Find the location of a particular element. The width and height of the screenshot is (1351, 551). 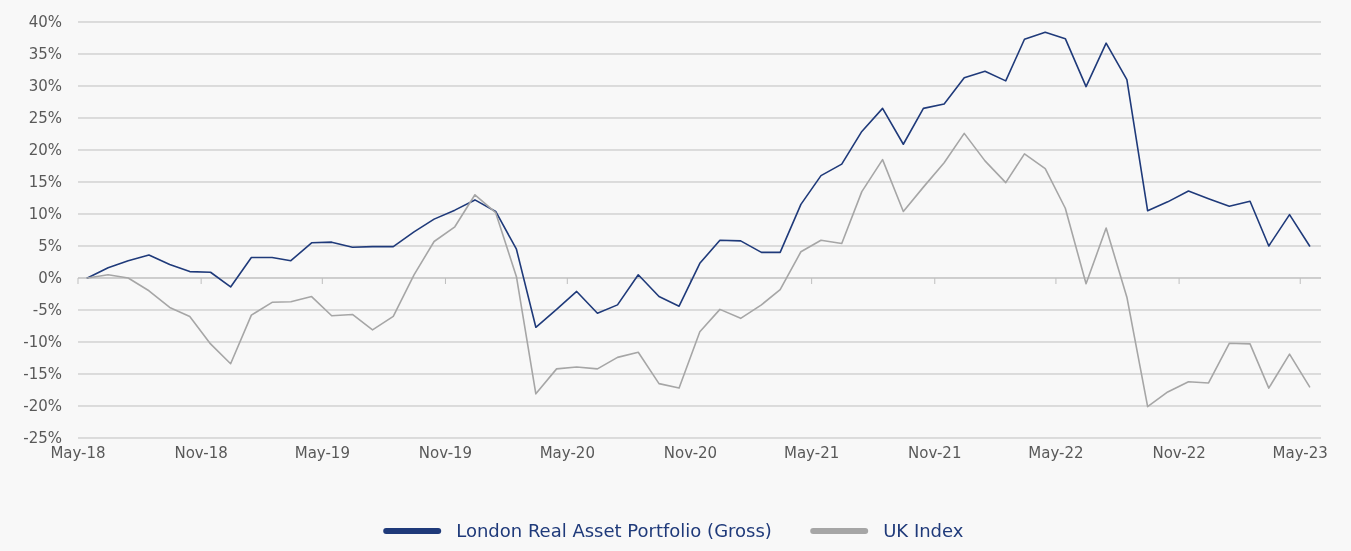

y-tick-label: 25% is located at coordinates (45, 118).